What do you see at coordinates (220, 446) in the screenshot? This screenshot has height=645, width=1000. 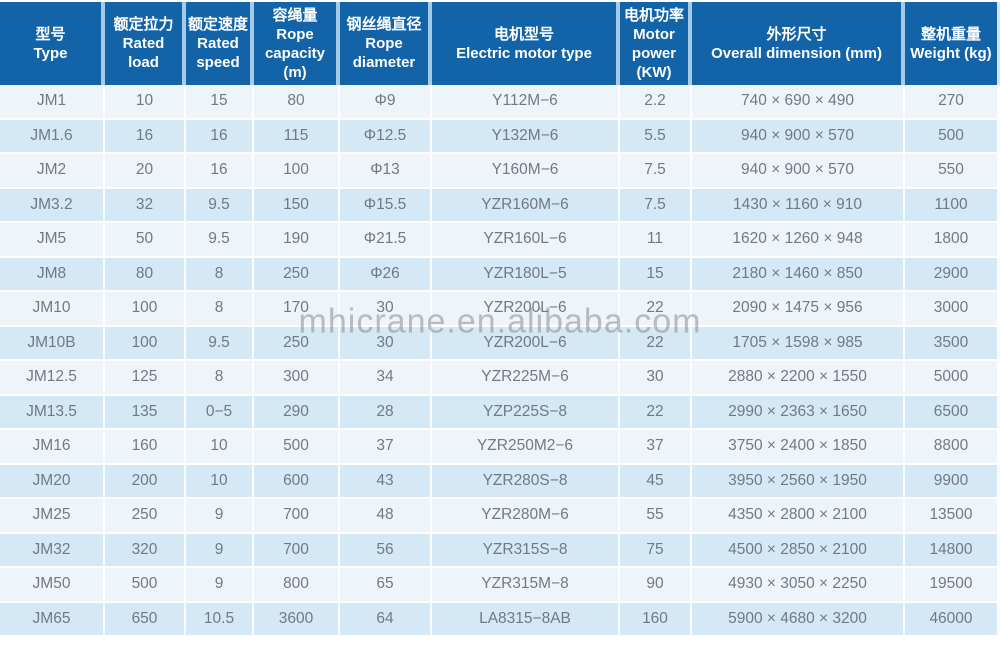 I see `cell-rated-speed: 10` at bounding box center [220, 446].